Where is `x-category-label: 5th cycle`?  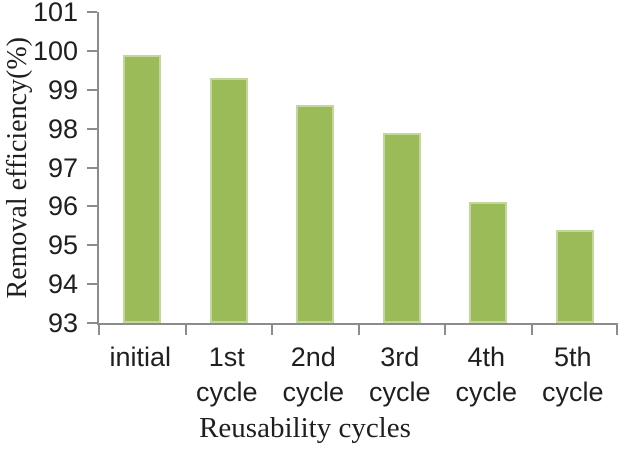
x-category-label: 5th cycle is located at coordinates (572, 374).